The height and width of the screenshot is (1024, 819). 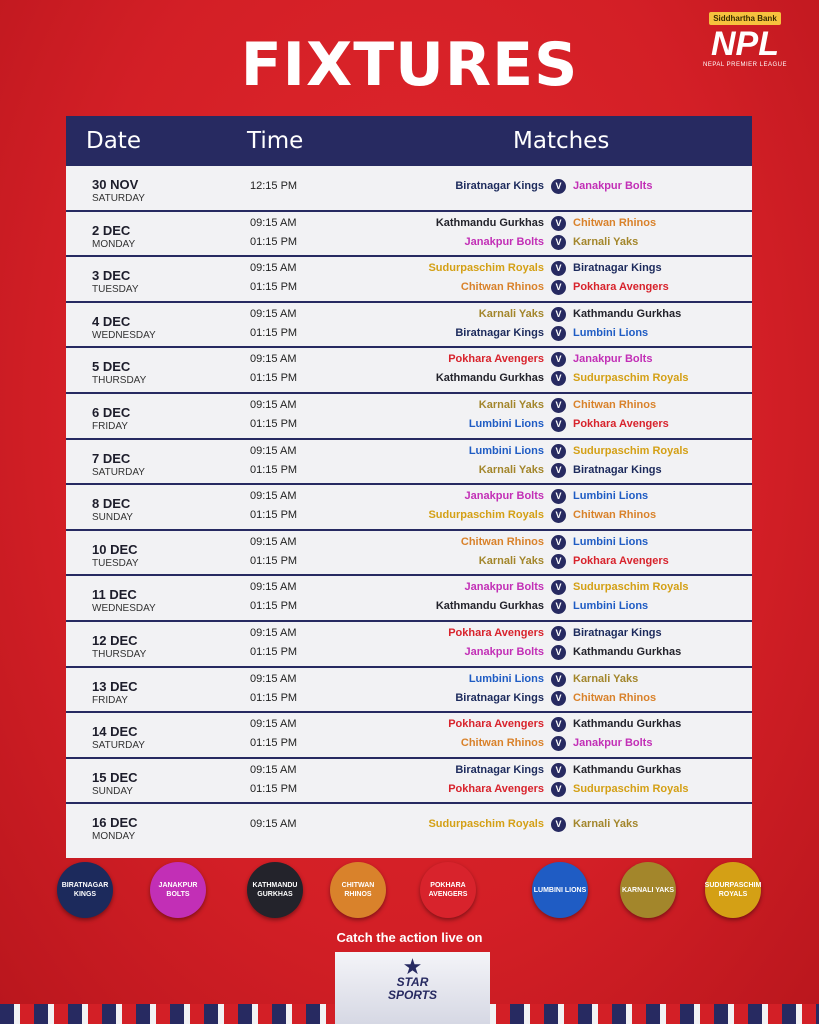 I want to click on date: 15 DEC, so click(x=115, y=777).